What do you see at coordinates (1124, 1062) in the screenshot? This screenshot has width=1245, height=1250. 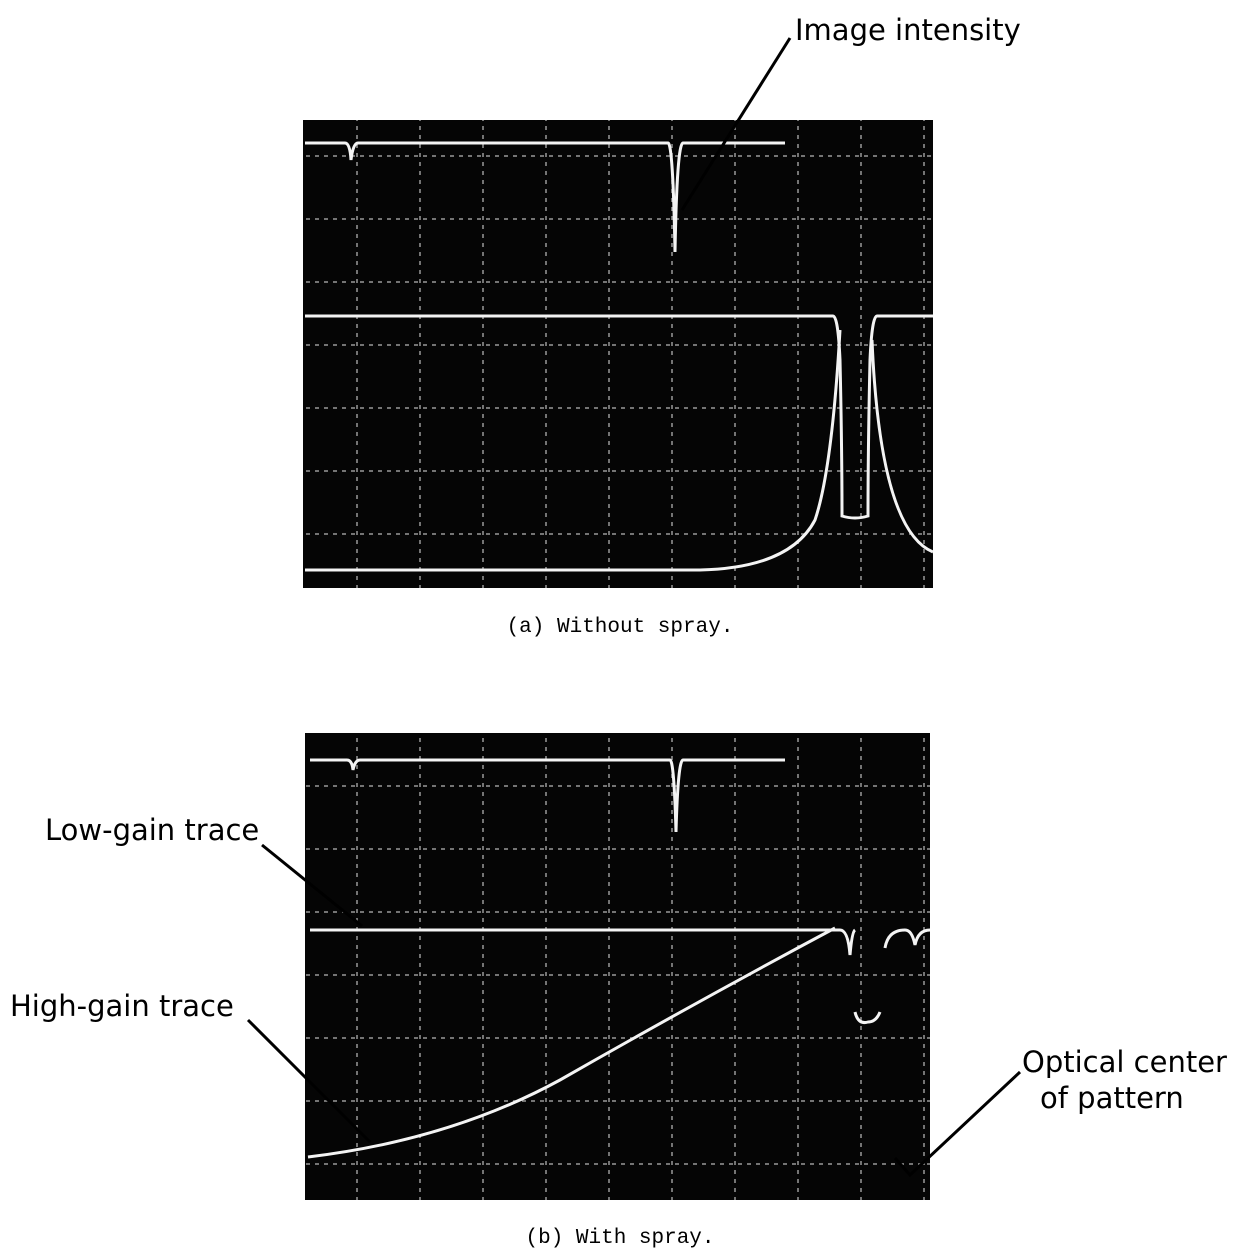 I see `annotation: Optical center` at bounding box center [1124, 1062].